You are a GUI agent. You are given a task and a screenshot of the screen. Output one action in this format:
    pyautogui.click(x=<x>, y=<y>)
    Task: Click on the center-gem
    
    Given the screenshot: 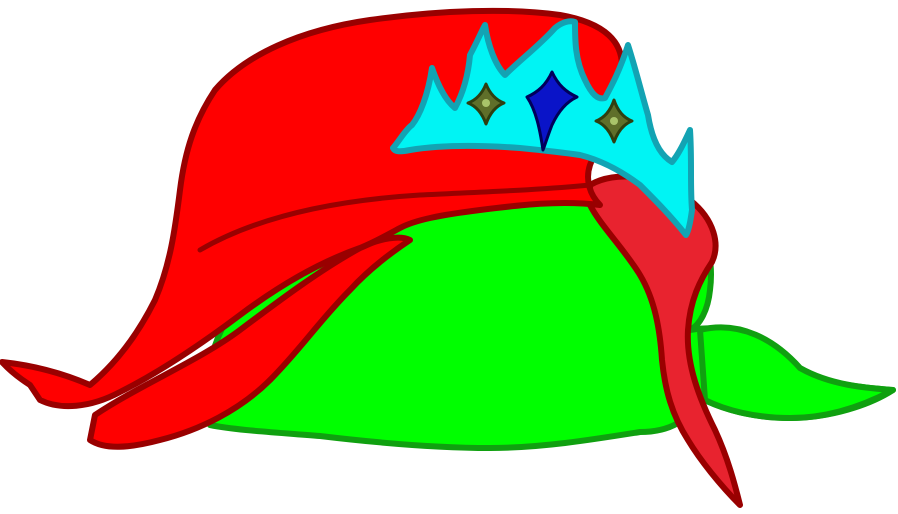 What is the action you would take?
    pyautogui.click(x=552, y=111)
    